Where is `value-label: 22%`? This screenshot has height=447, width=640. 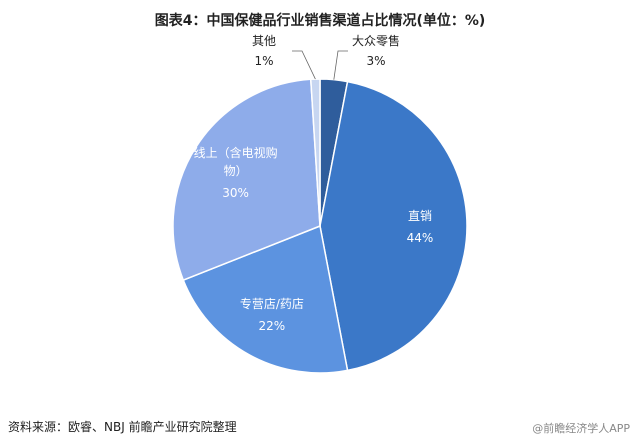
value-label: 22% is located at coordinates (272, 325).